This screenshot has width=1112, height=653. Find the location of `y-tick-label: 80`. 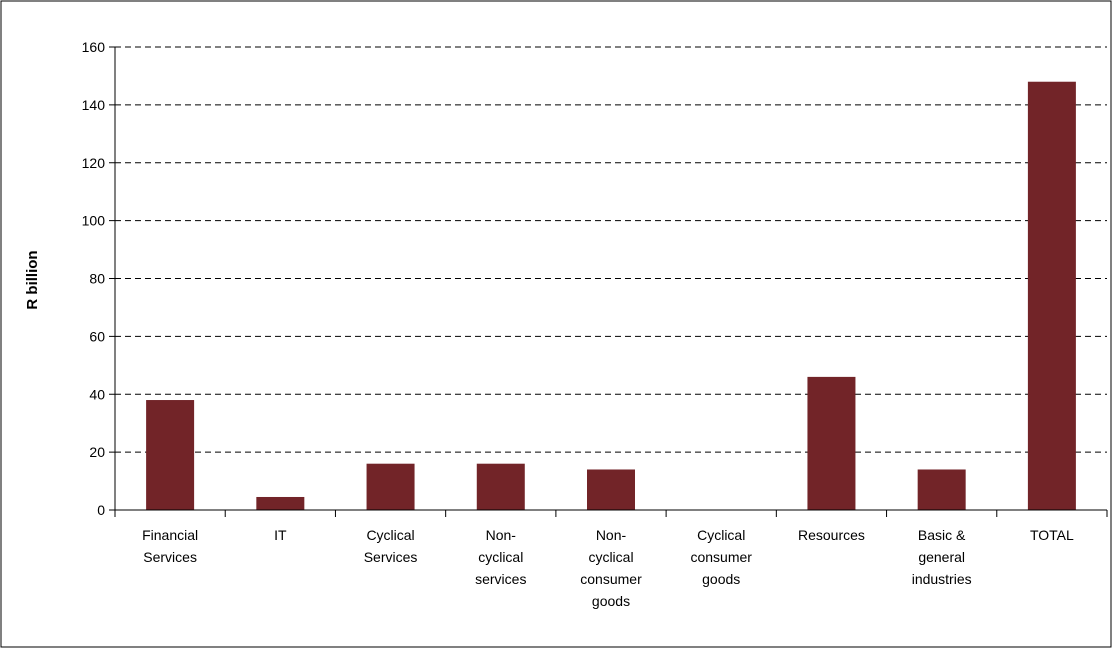

y-tick-label: 80 is located at coordinates (97, 279).